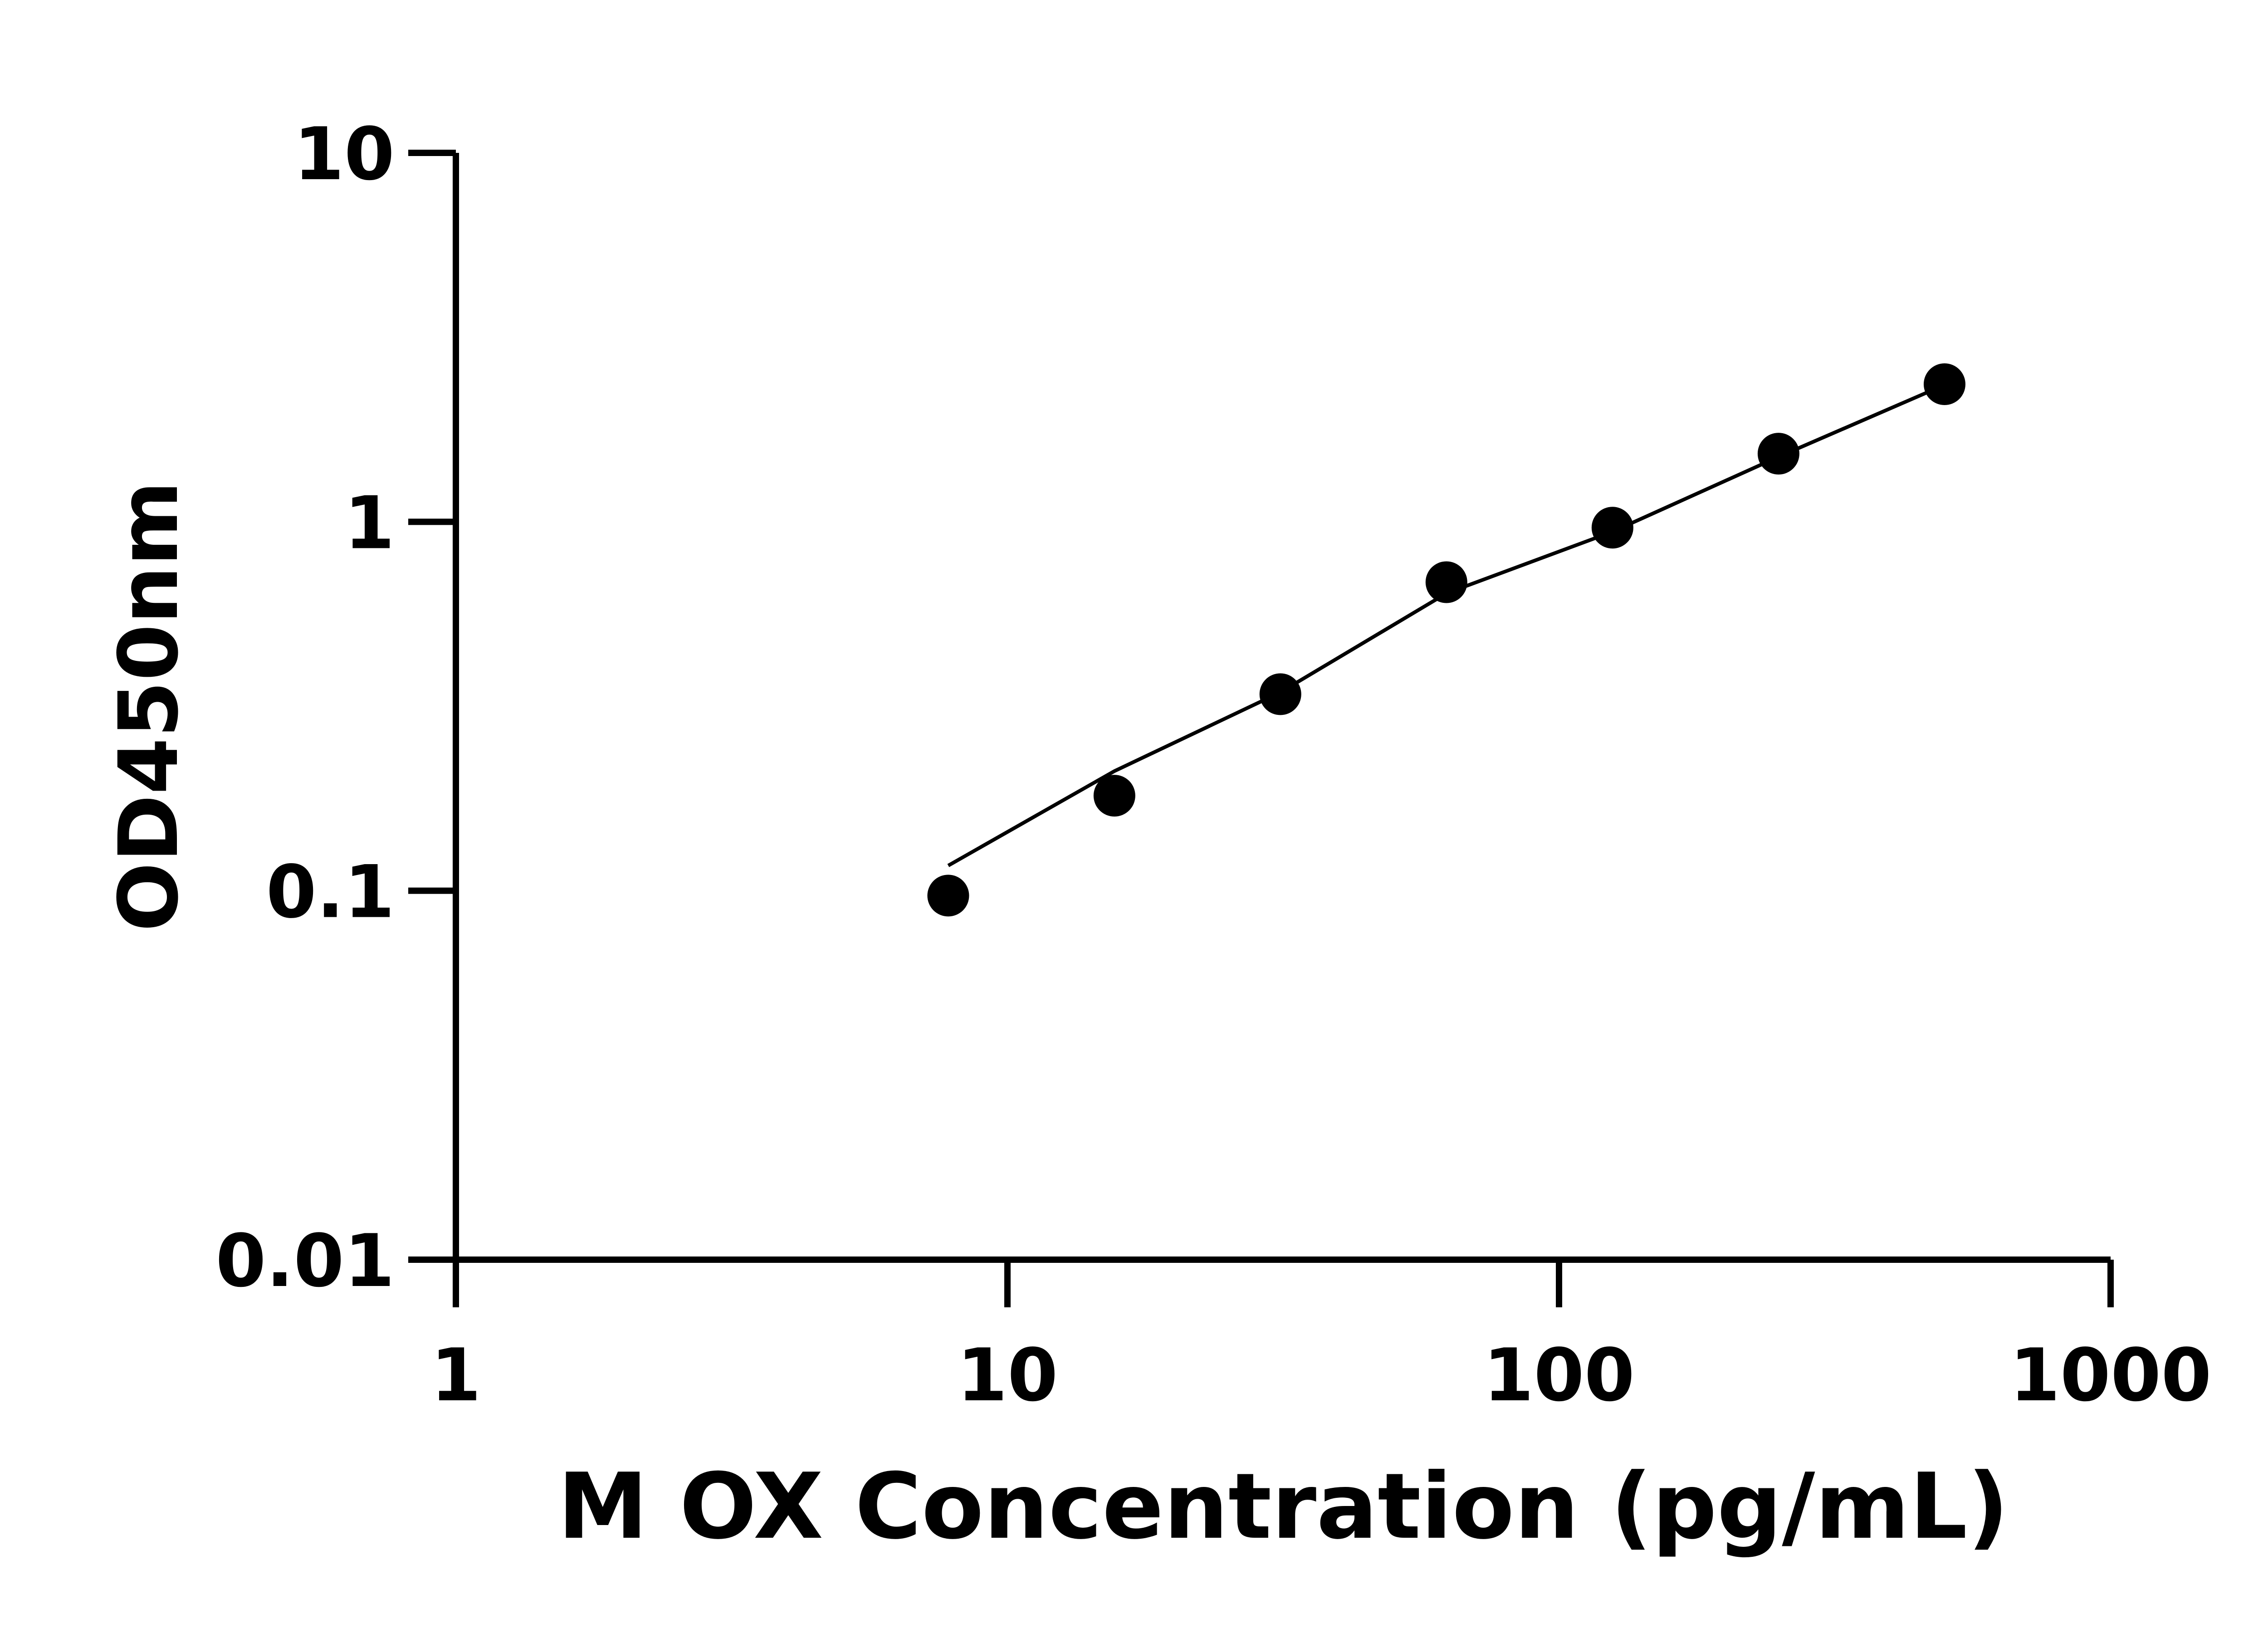 The width and height of the screenshot is (2268, 1633). What do you see at coordinates (1008, 1375) in the screenshot?
I see `x-tick-label: 10` at bounding box center [1008, 1375].